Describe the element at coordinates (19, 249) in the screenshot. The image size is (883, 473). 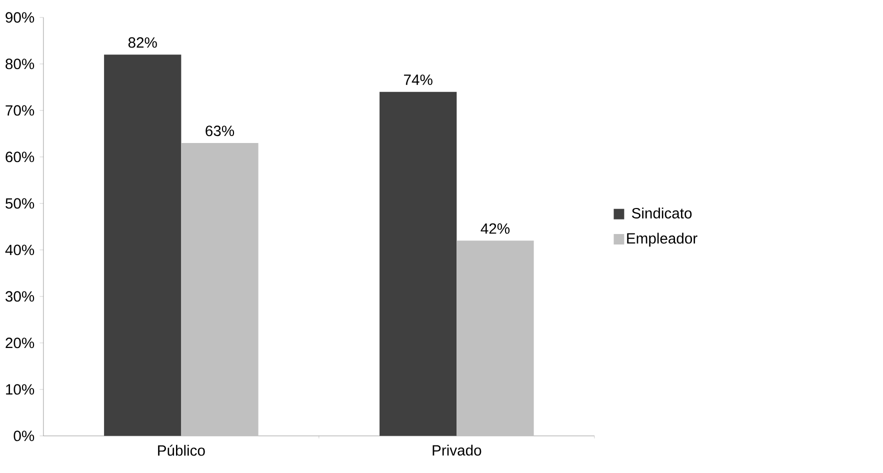
I see `y-tick-label: 40%` at that location.